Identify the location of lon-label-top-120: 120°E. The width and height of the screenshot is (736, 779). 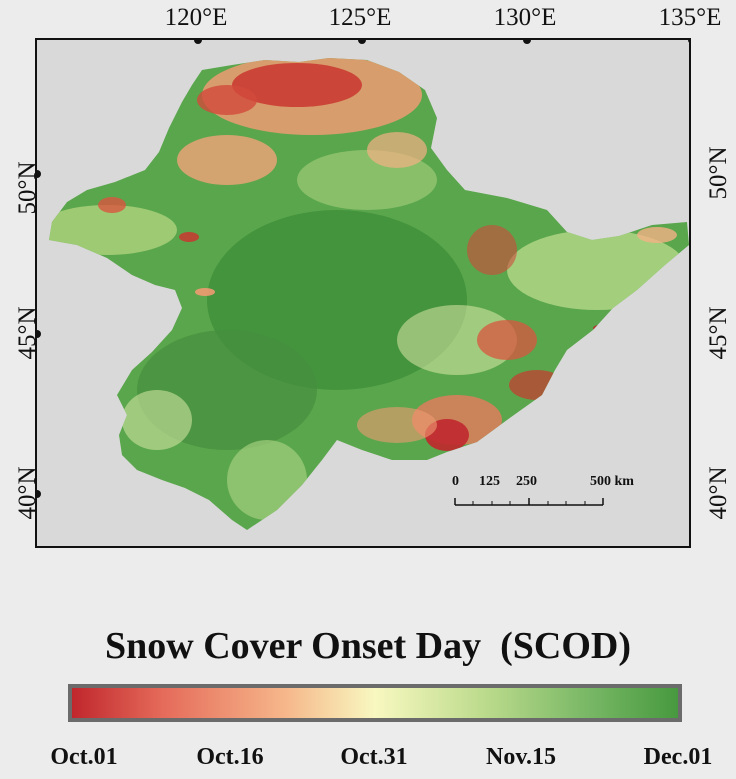
(196, 17).